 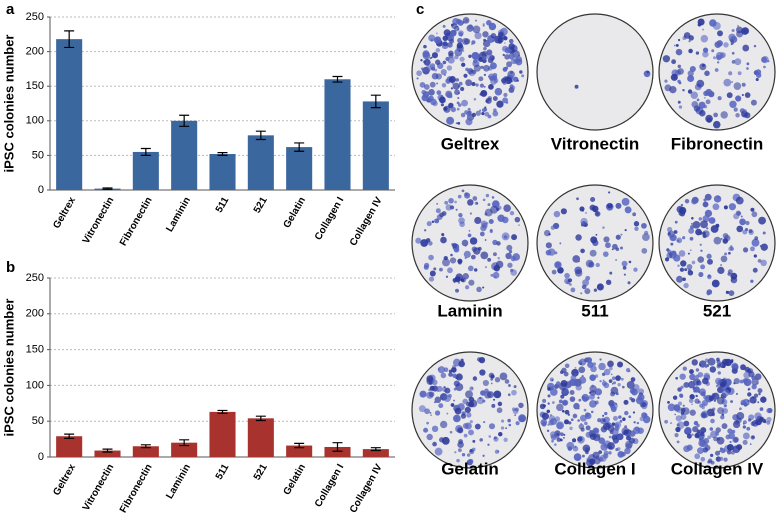 What do you see at coordinates (99, 487) in the screenshot?
I see `x-tick-label: Vitronectin` at bounding box center [99, 487].